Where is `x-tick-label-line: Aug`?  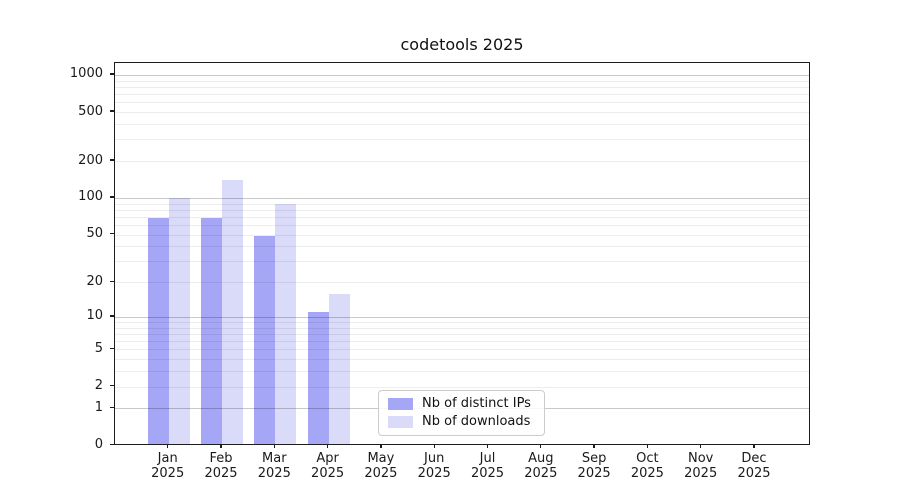
x-tick-label-line: Aug is located at coordinates (541, 458).